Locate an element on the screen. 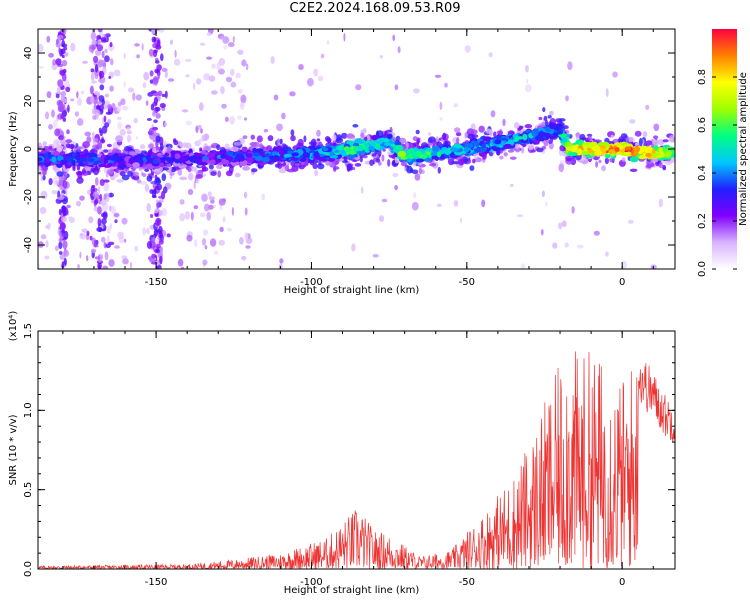 This screenshot has height=600, width=750. colorbar-tick-label: 0.6 is located at coordinates (702, 125).